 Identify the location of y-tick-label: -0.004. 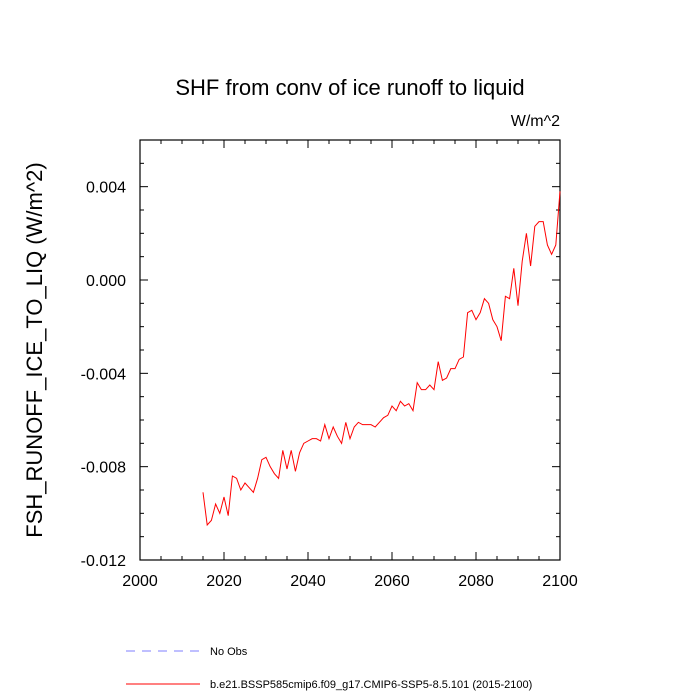
(103, 374).